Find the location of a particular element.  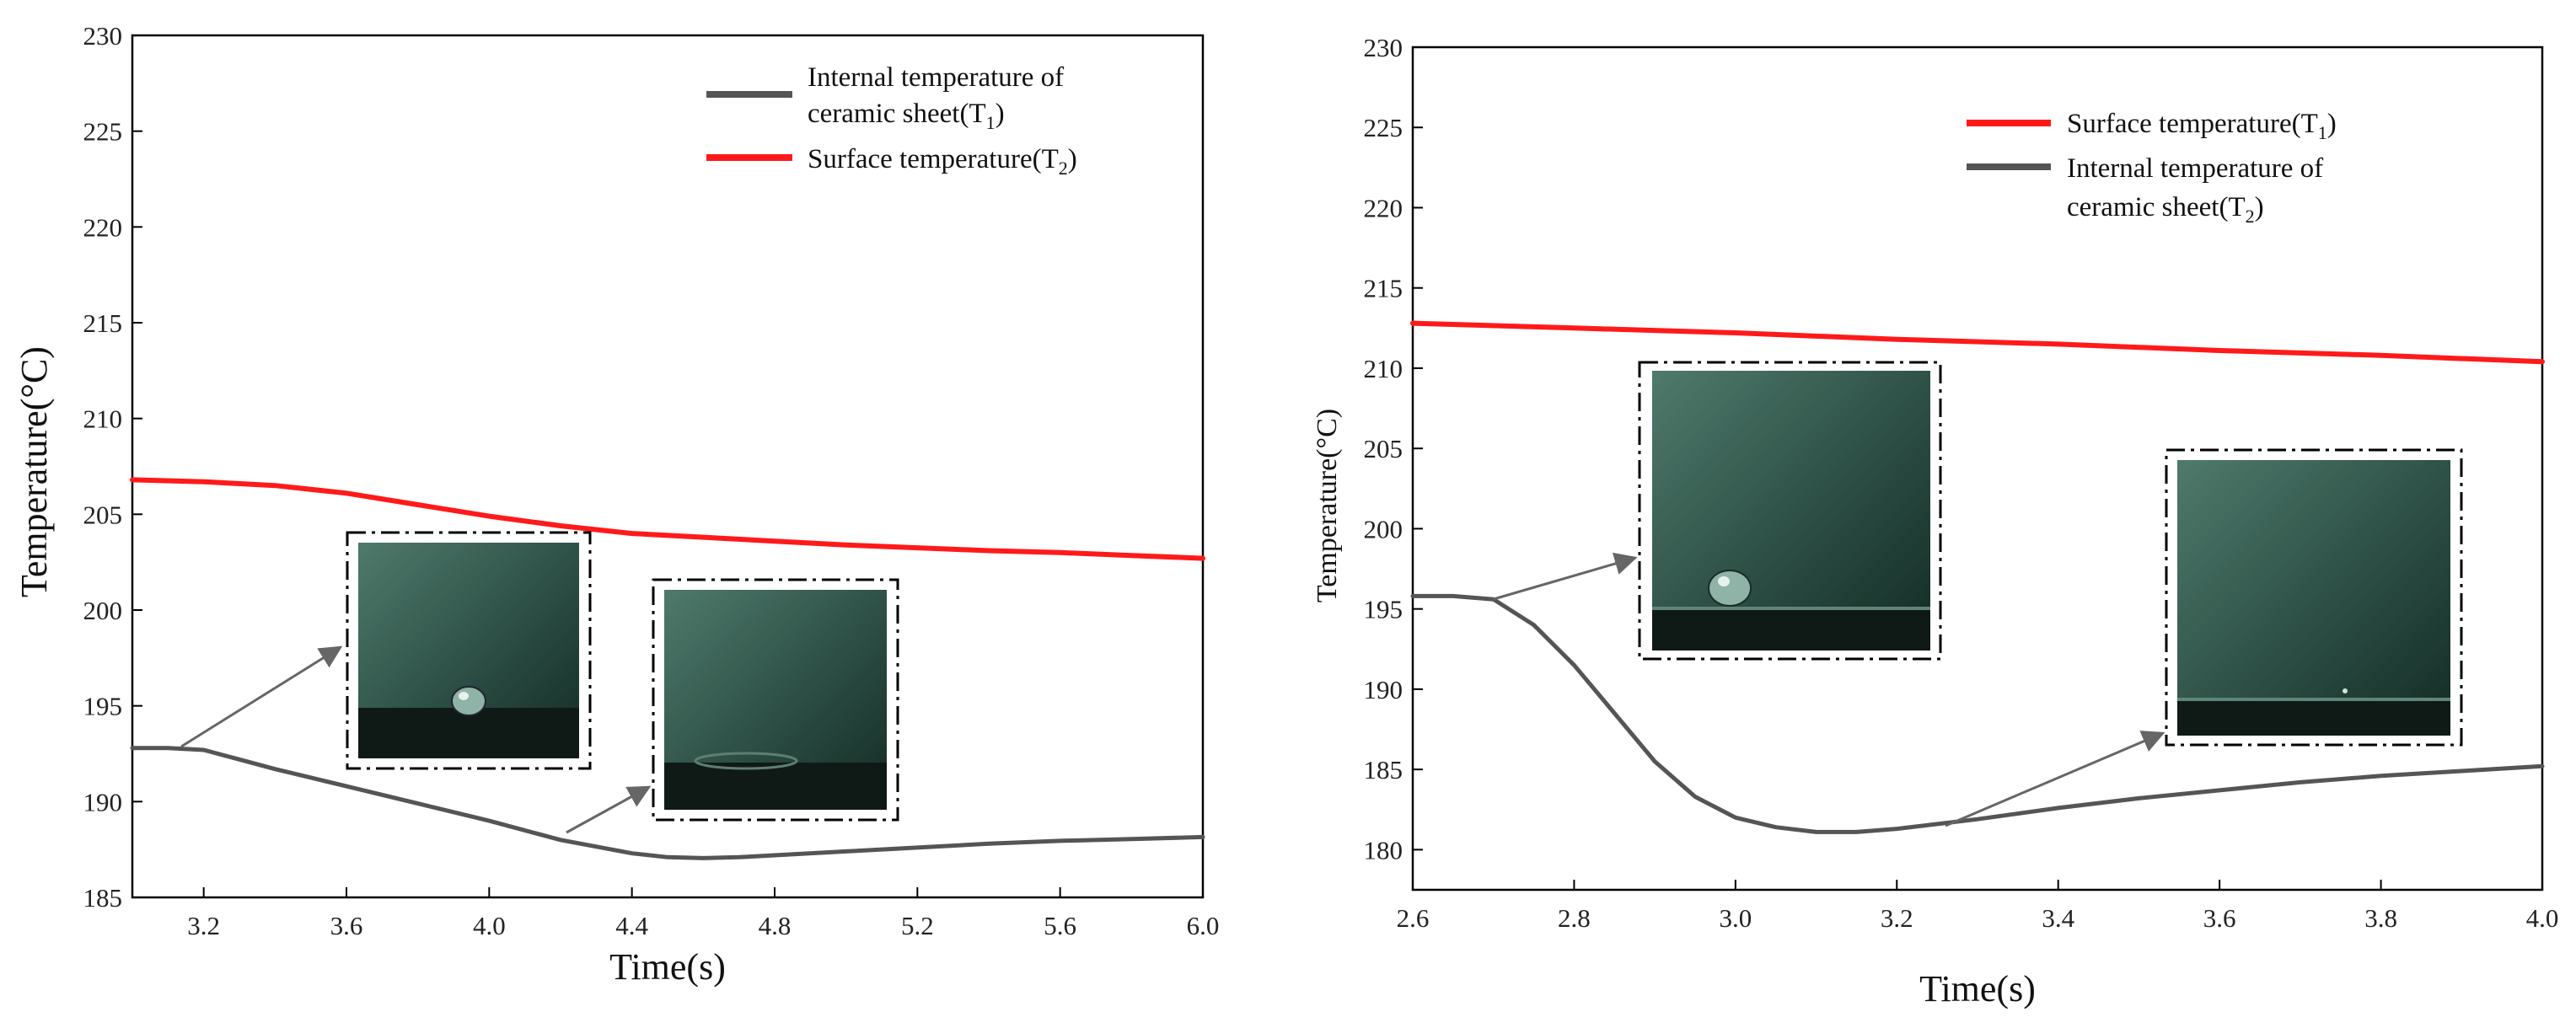

x-tick-label: 2.6 is located at coordinates (1413, 918).